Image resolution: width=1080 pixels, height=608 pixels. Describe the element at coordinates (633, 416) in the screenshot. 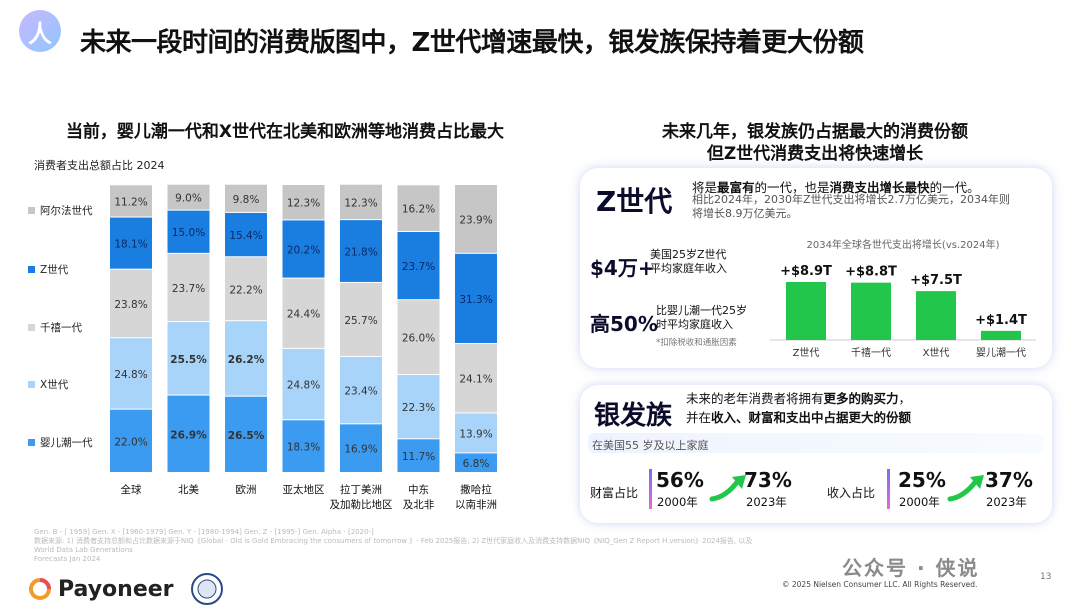

I see `silver-heading: 银发族` at that location.